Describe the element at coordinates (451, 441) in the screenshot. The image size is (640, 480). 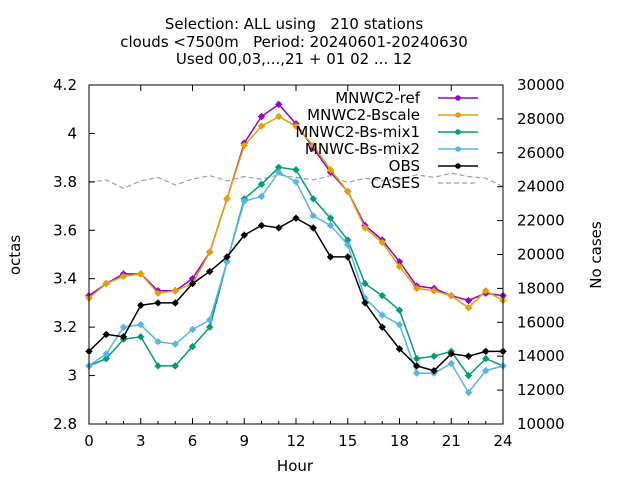
I see `x-tick-label: 21` at that location.